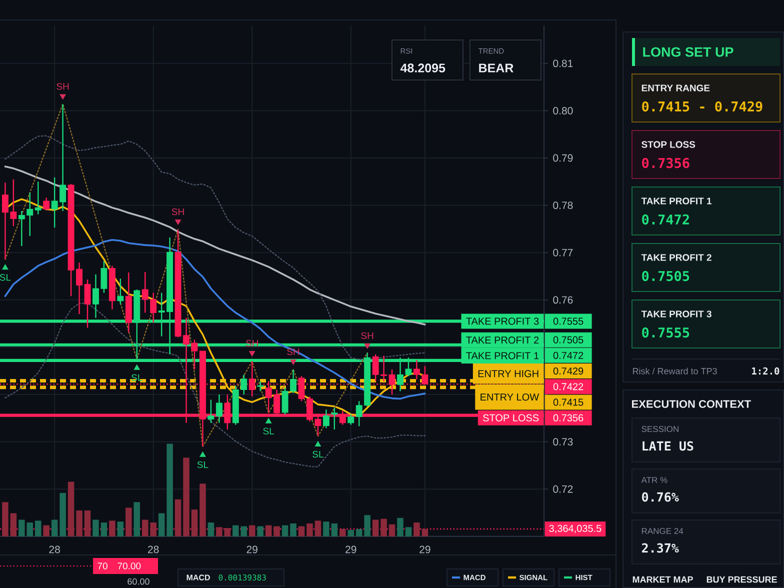  I want to click on text: STOP LOSS, so click(669, 144).